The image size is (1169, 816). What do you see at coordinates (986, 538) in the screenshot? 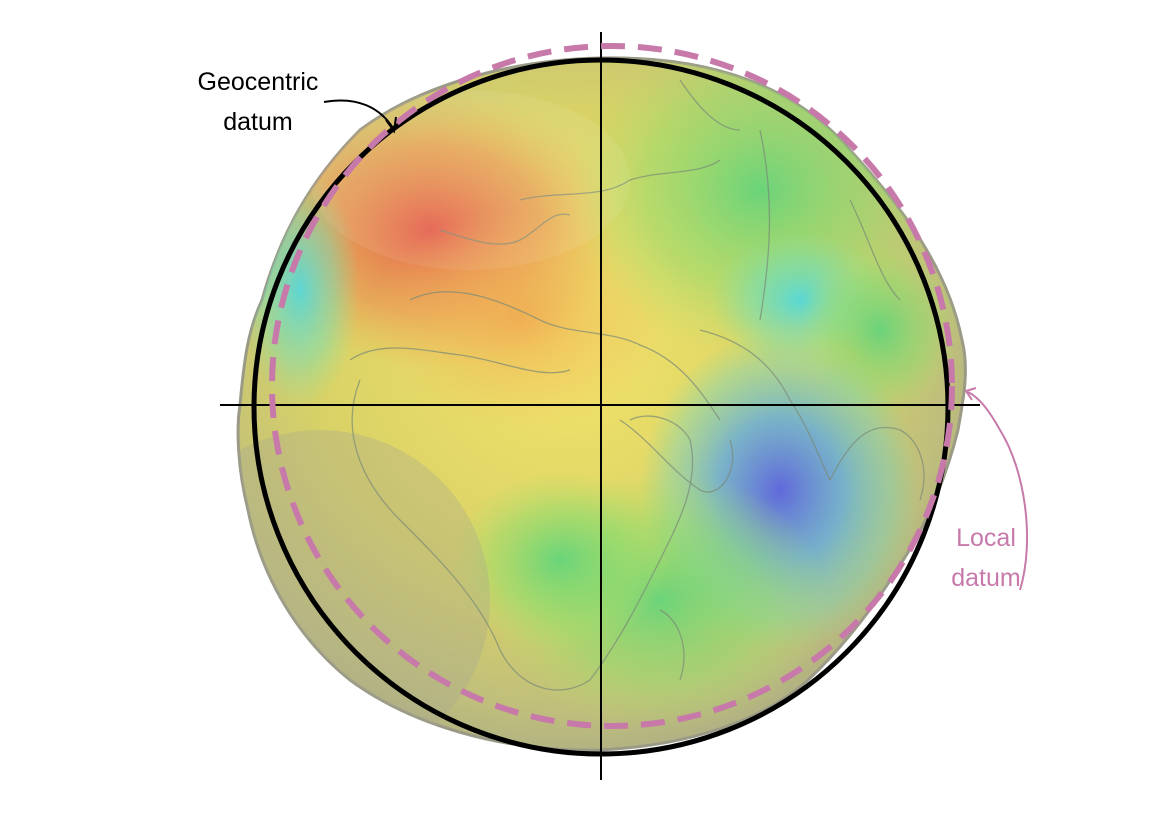
I see `local-label-line1: Local` at bounding box center [986, 538].